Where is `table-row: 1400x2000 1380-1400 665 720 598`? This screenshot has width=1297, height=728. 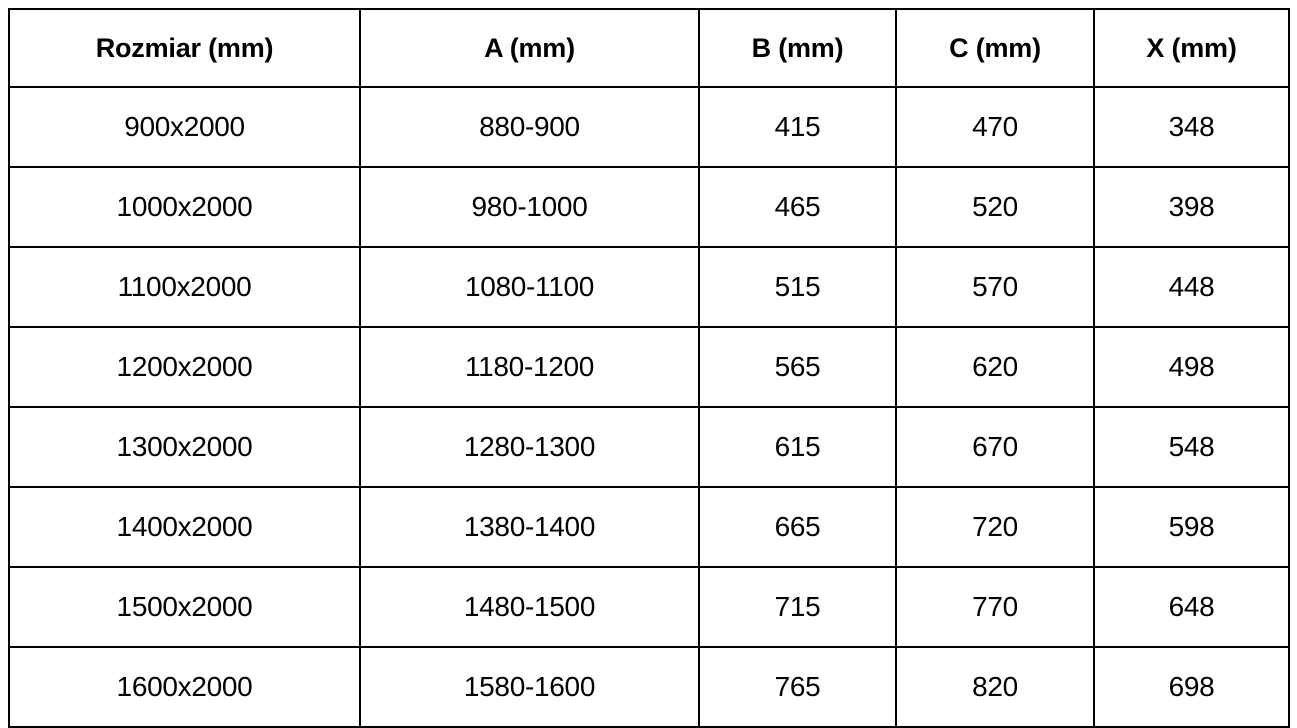
table-row: 1400x2000 1380-1400 665 720 598 is located at coordinates (649, 527).